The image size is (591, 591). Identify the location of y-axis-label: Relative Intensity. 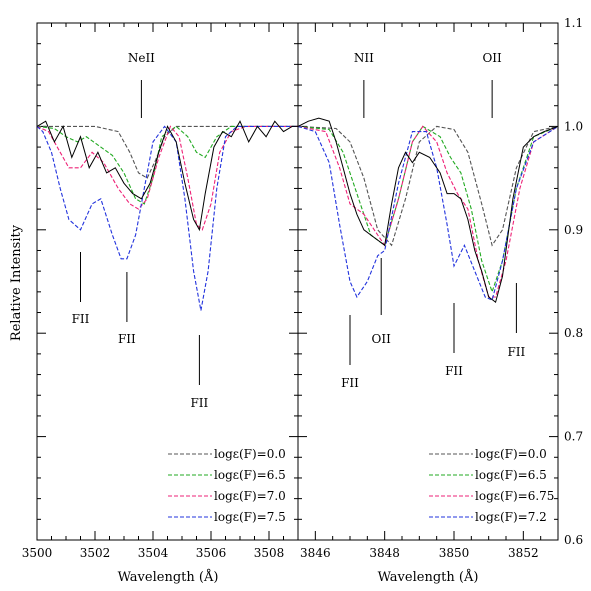
(16, 282).